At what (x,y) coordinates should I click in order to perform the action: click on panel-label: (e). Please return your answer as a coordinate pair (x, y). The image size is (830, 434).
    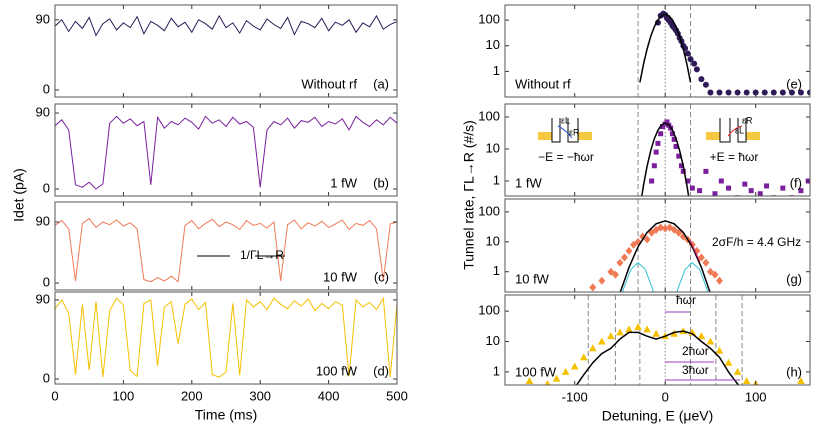
    Looking at the image, I should click on (794, 83).